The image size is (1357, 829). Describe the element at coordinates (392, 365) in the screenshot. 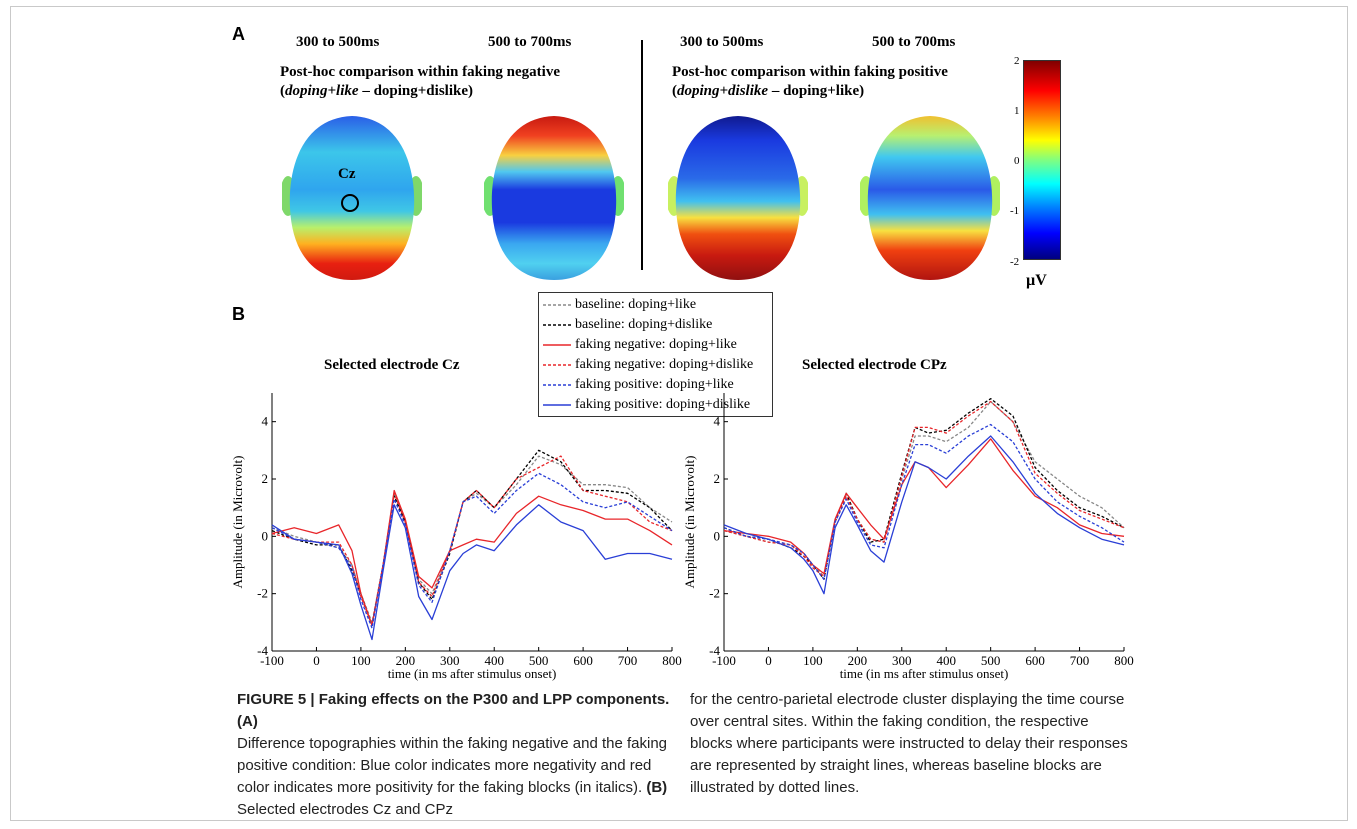

I see `chart-title-cz: Selected electrode Cz` at that location.